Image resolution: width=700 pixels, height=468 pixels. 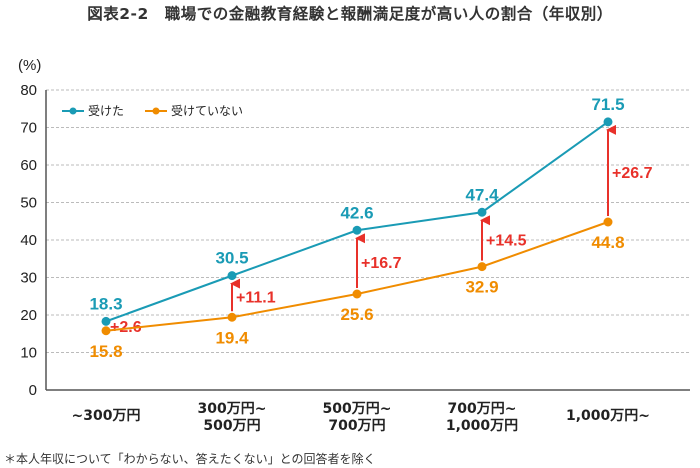 I want to click on difference-label: +14.5, so click(x=506, y=240).